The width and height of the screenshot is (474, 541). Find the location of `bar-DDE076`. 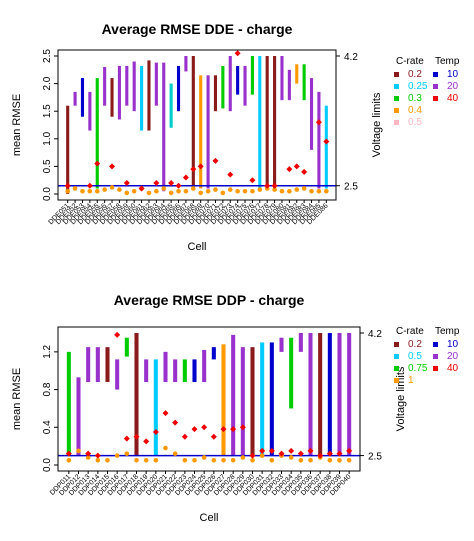

bar-DDE076 is located at coordinates (252, 75).